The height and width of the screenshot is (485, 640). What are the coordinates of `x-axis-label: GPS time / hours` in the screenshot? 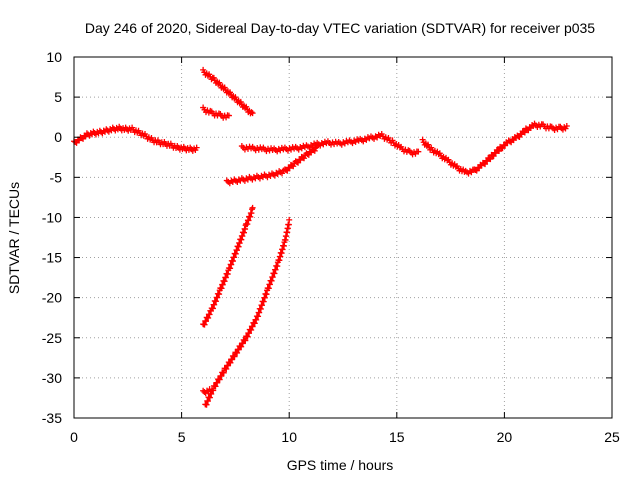 It's located at (340, 465).